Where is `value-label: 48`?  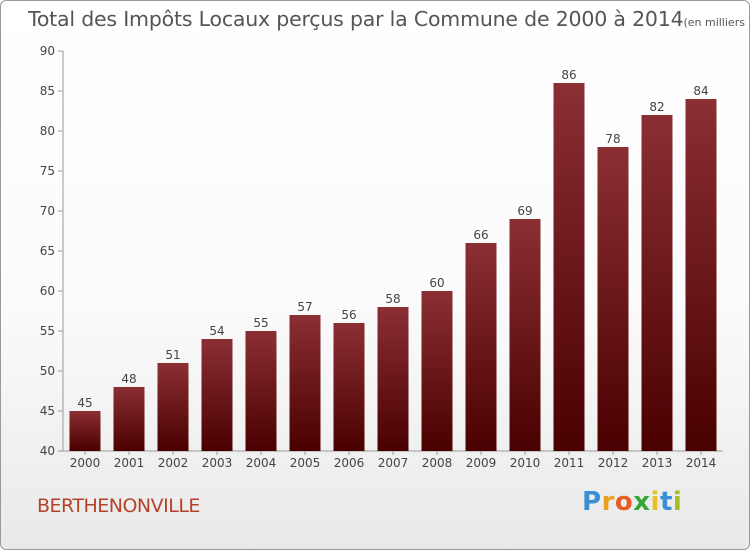
value-label: 48 is located at coordinates (128, 379).